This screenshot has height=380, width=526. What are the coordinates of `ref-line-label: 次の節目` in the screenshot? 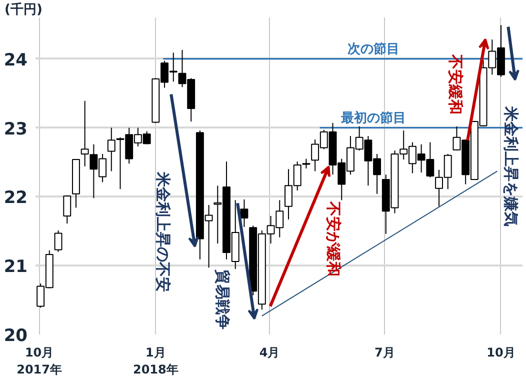 It's located at (374, 49).